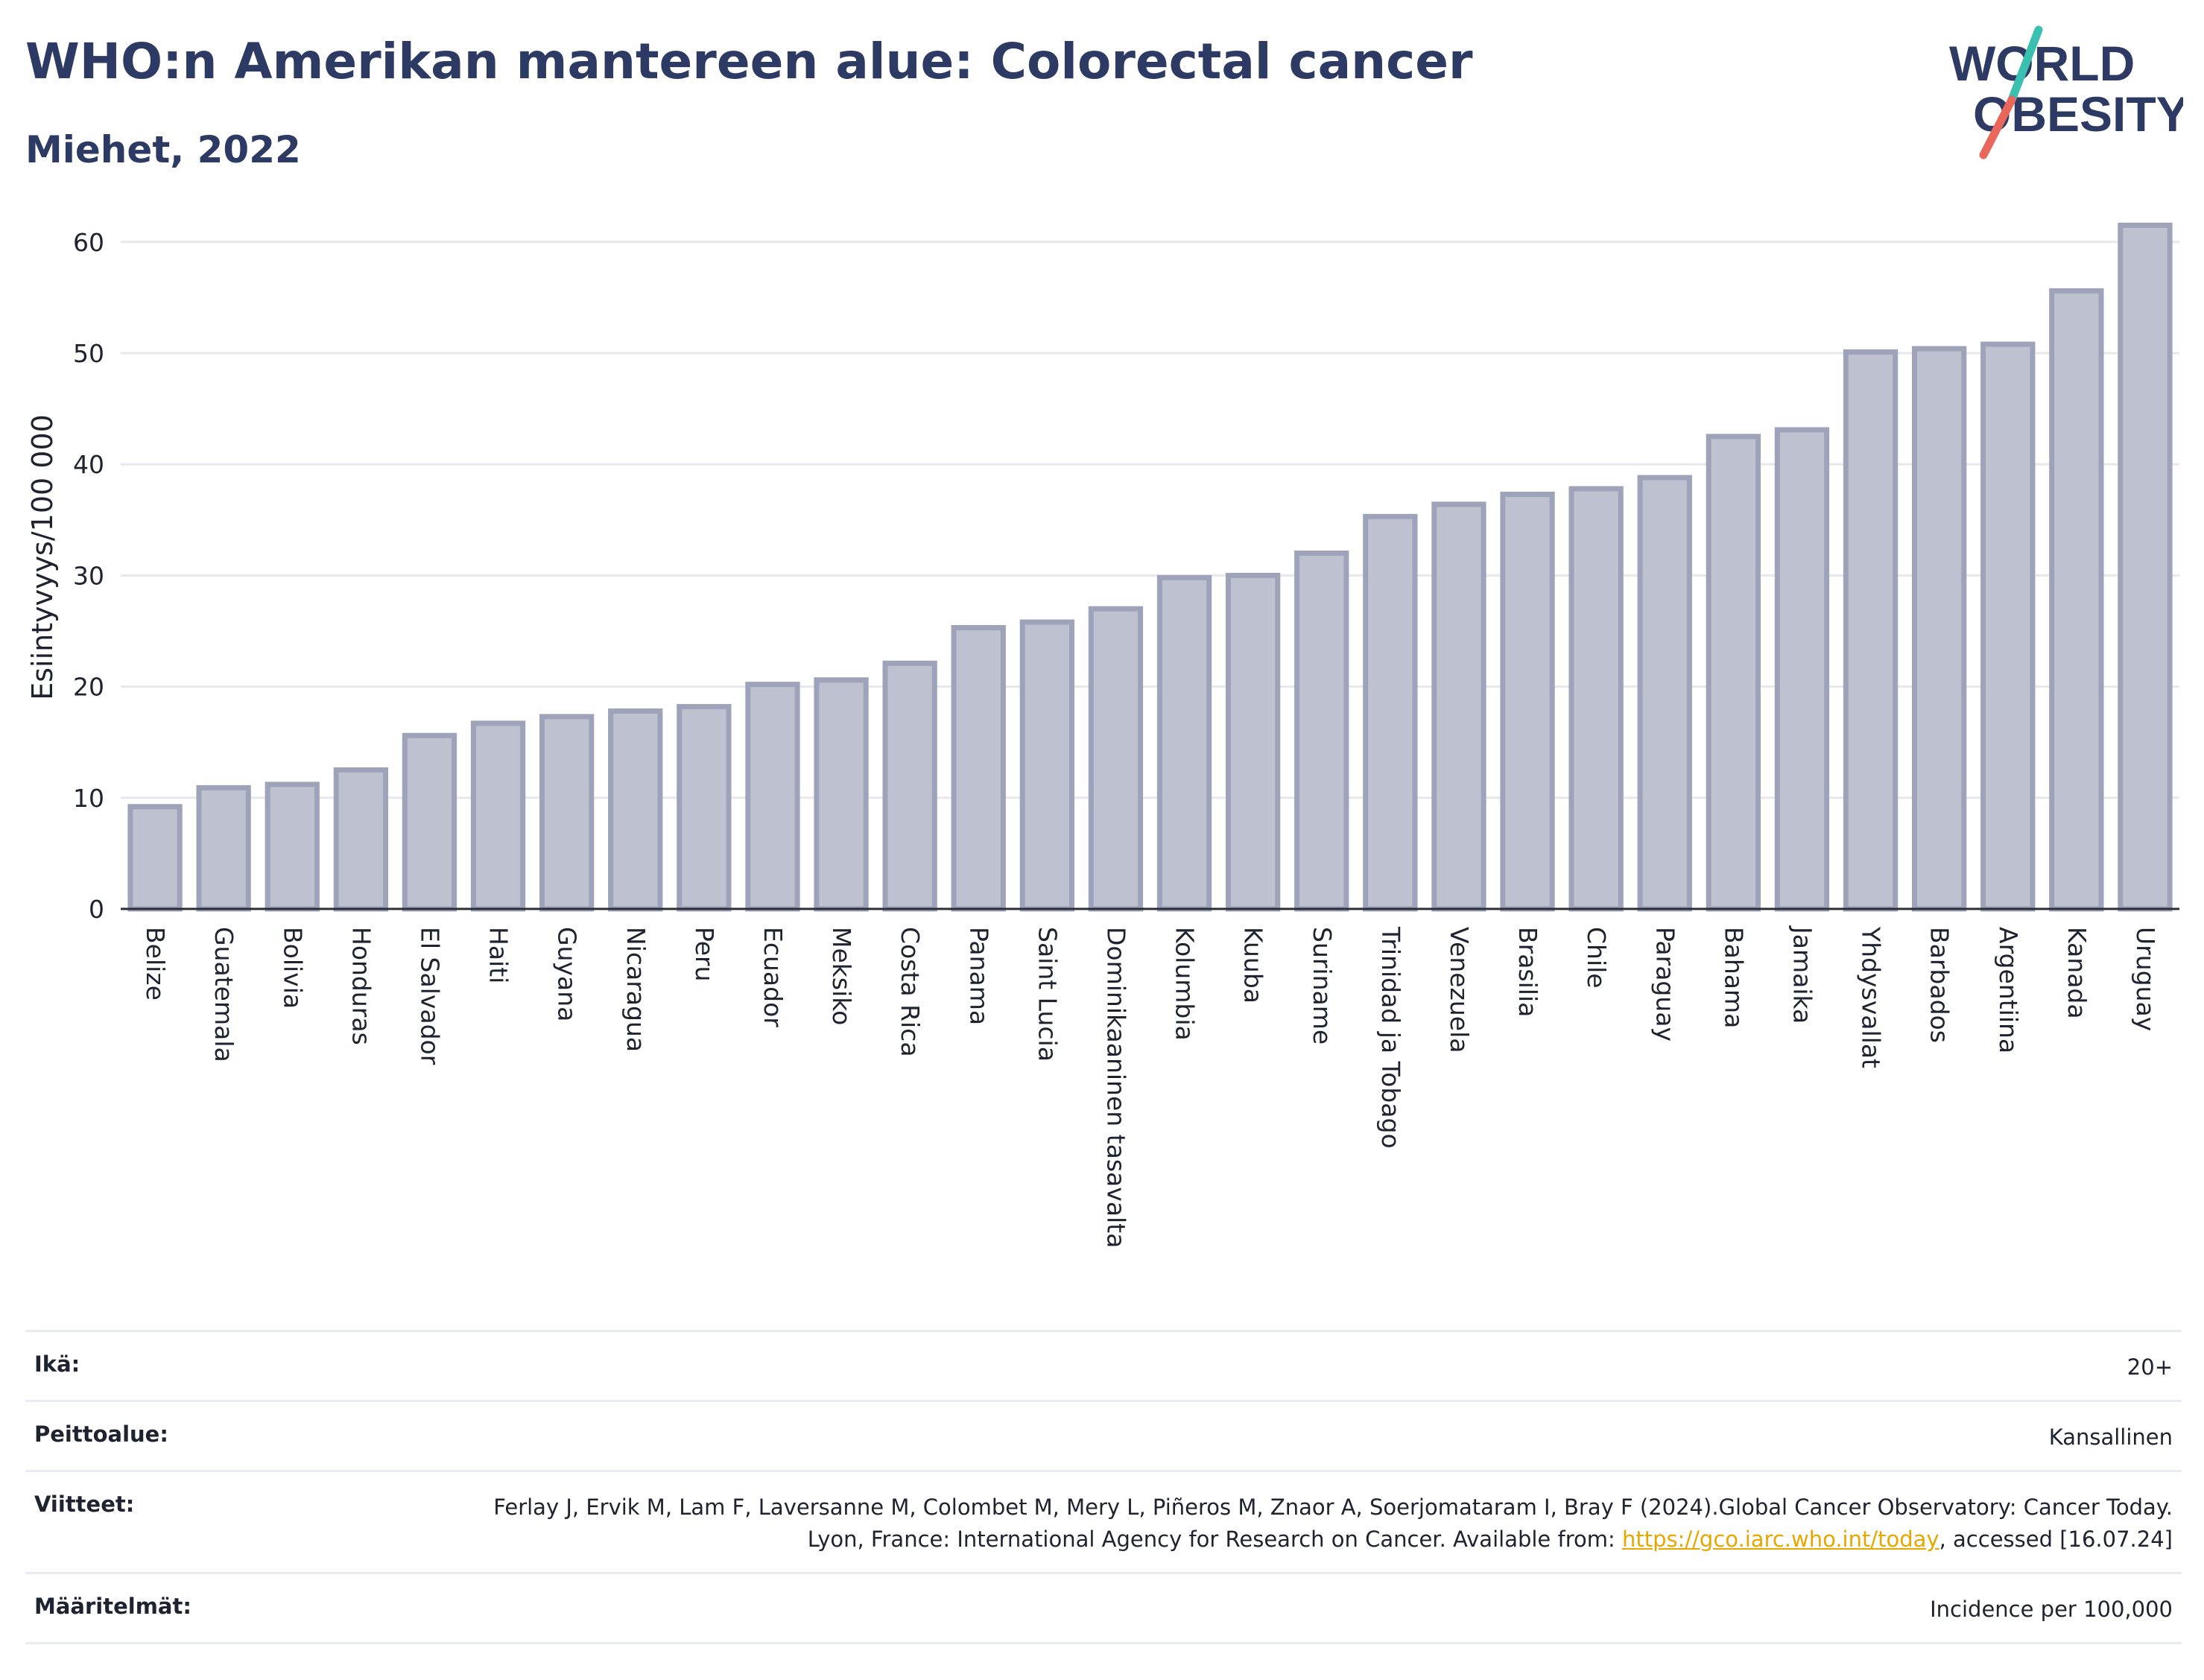  Describe the element at coordinates (2025, 64) in the screenshot. I see `logo-slash-teal` at that location.